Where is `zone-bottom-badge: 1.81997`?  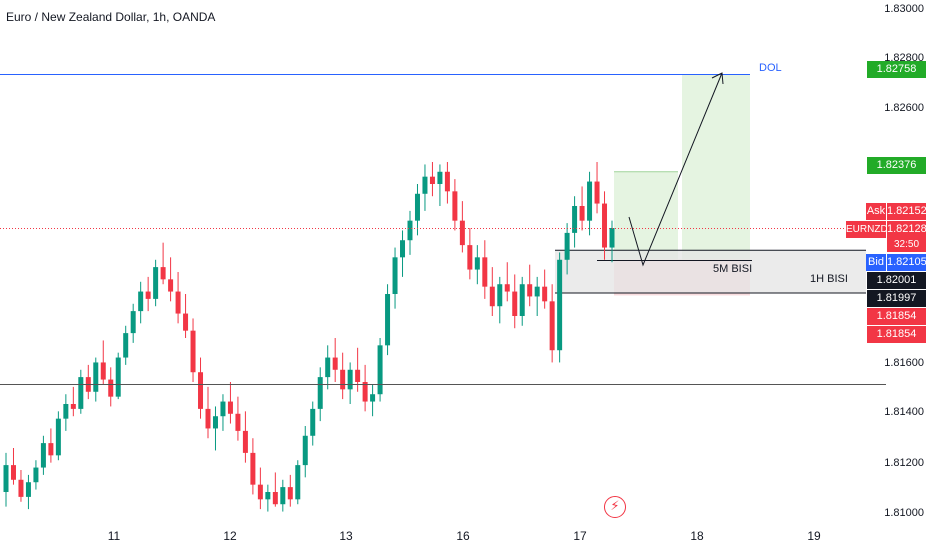 zone-bottom-badge: 1.81997 is located at coordinates (896, 298).